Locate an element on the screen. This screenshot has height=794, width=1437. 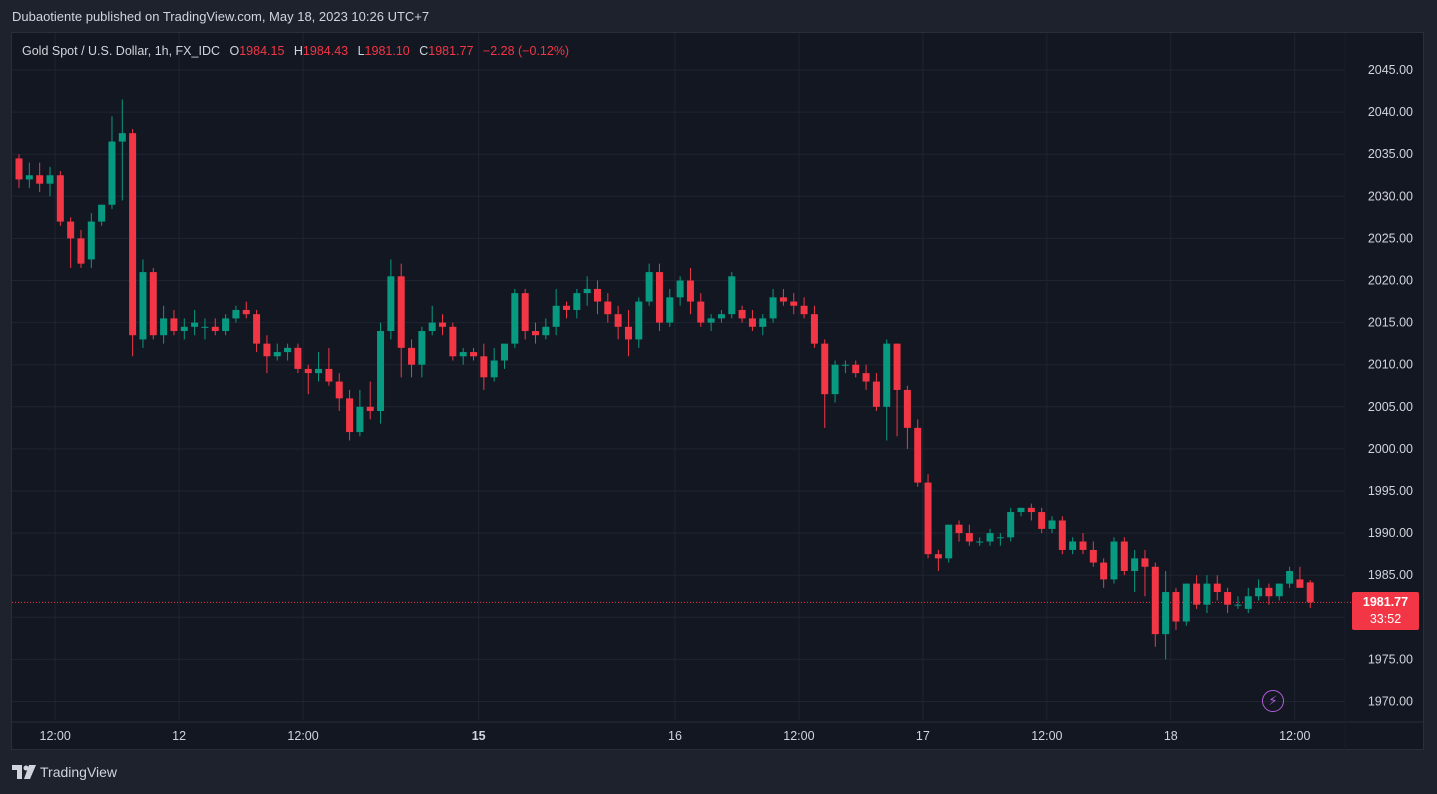
symbol-label: Gold Spot / U.S. Dollar, 1h, FX_IDC is located at coordinates (121, 51).